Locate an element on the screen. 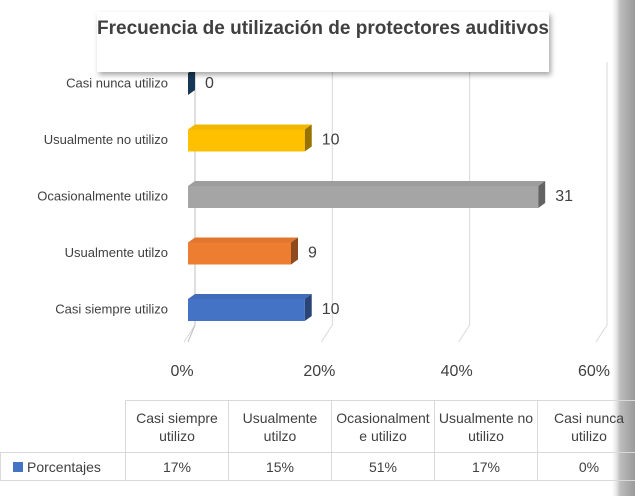  y-tick-label: Usualmente no utilizo is located at coordinates (106, 139).